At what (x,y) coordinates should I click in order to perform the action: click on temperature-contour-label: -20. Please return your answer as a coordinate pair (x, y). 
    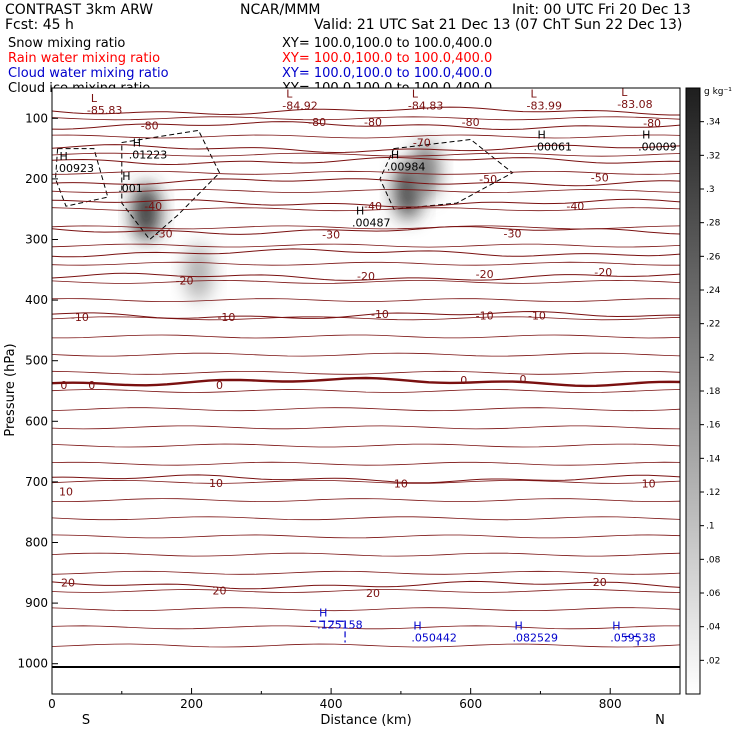
    Looking at the image, I should click on (485, 274).